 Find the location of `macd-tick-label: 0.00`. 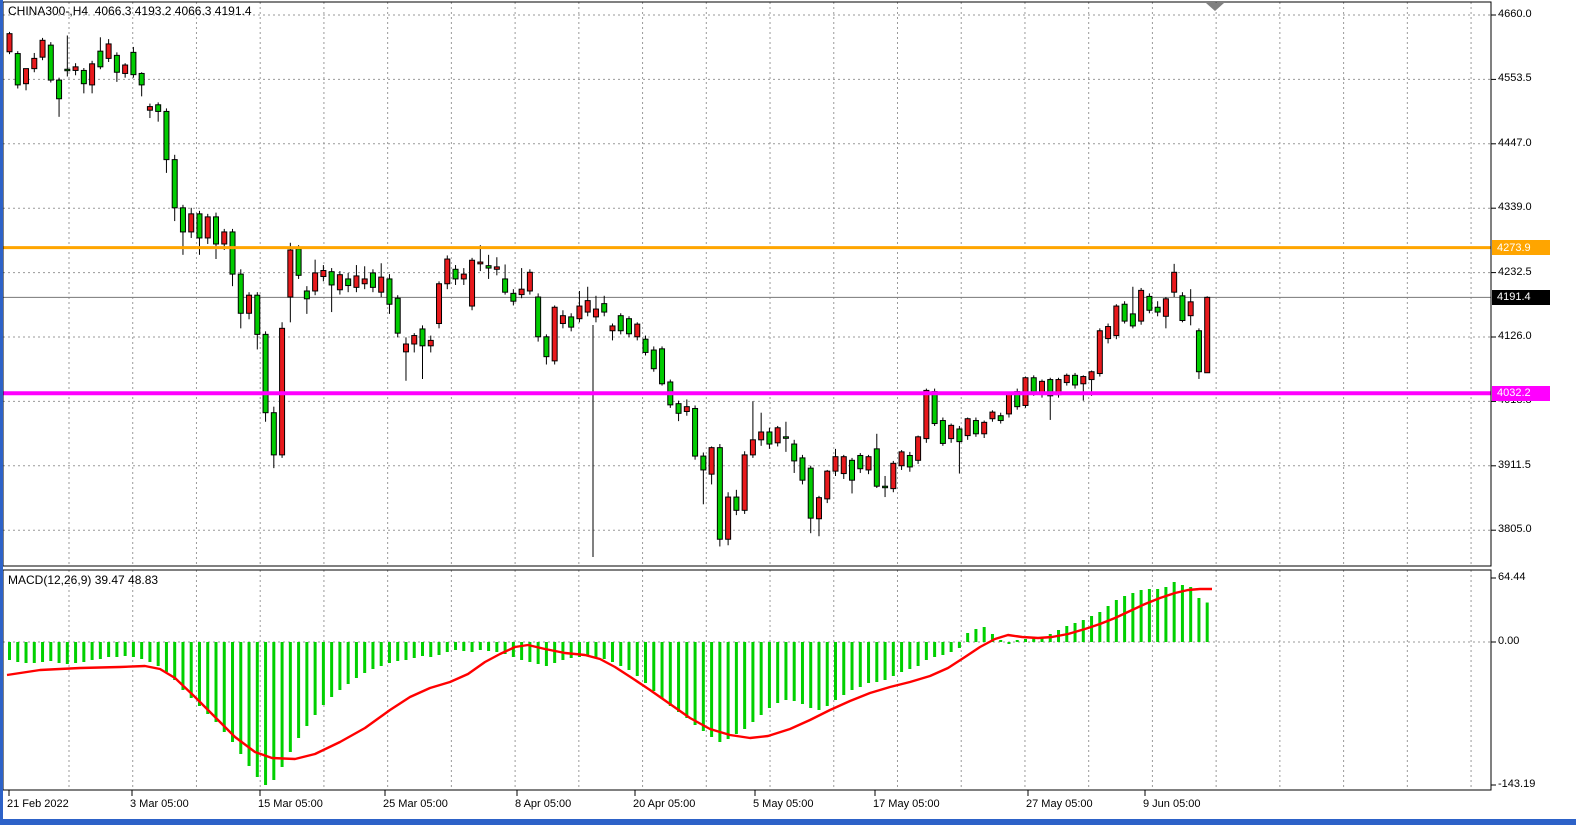

macd-tick-label: 0.00 is located at coordinates (1509, 641).